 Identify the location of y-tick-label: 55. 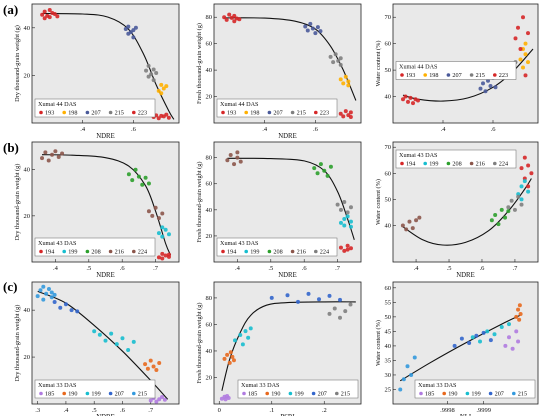
(388, 302).